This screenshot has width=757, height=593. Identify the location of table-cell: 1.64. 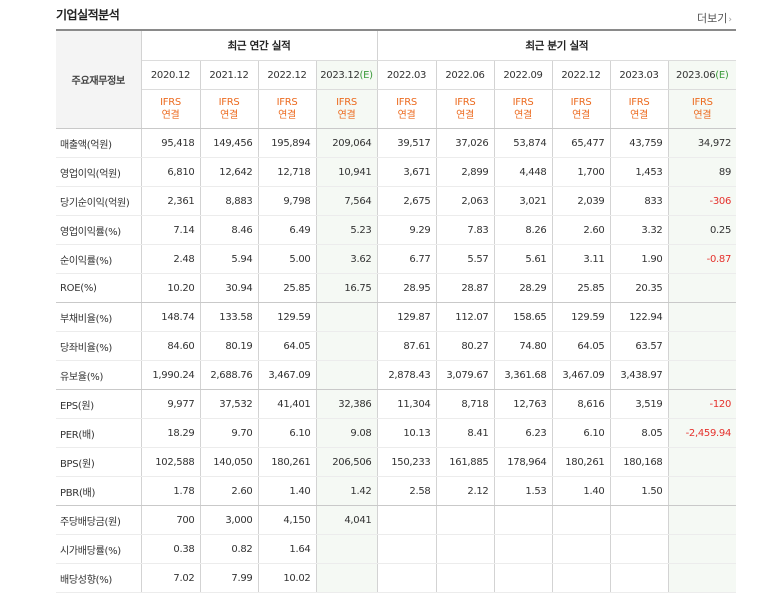
(287, 549).